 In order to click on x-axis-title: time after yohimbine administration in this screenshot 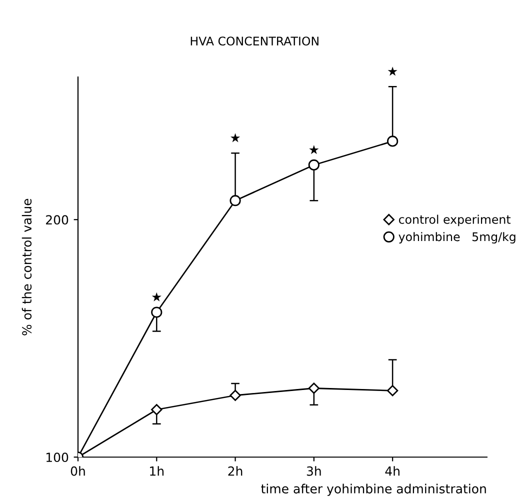, I will do `click(373, 490)`.